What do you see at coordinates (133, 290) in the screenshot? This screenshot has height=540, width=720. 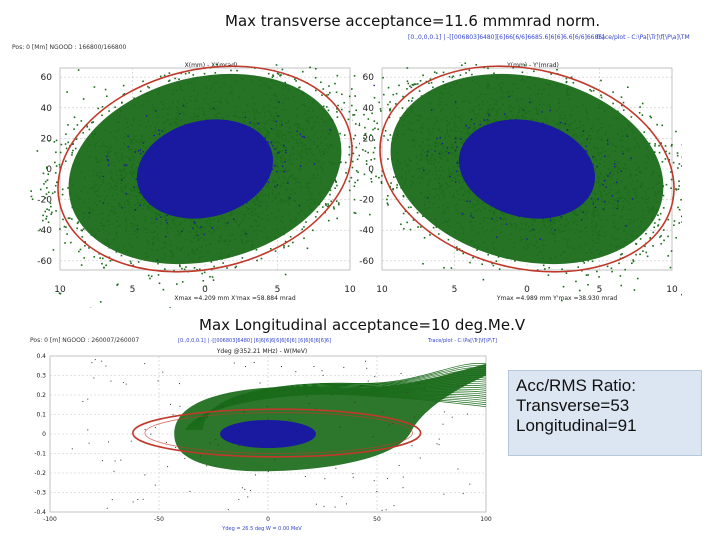 I see `plot-x-x-tick: 5` at bounding box center [133, 290].